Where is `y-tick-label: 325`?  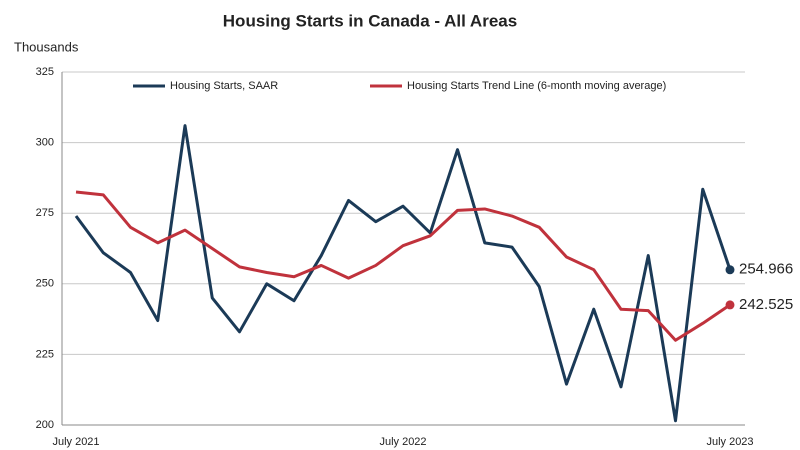 y-tick-label: 325 is located at coordinates (45, 72).